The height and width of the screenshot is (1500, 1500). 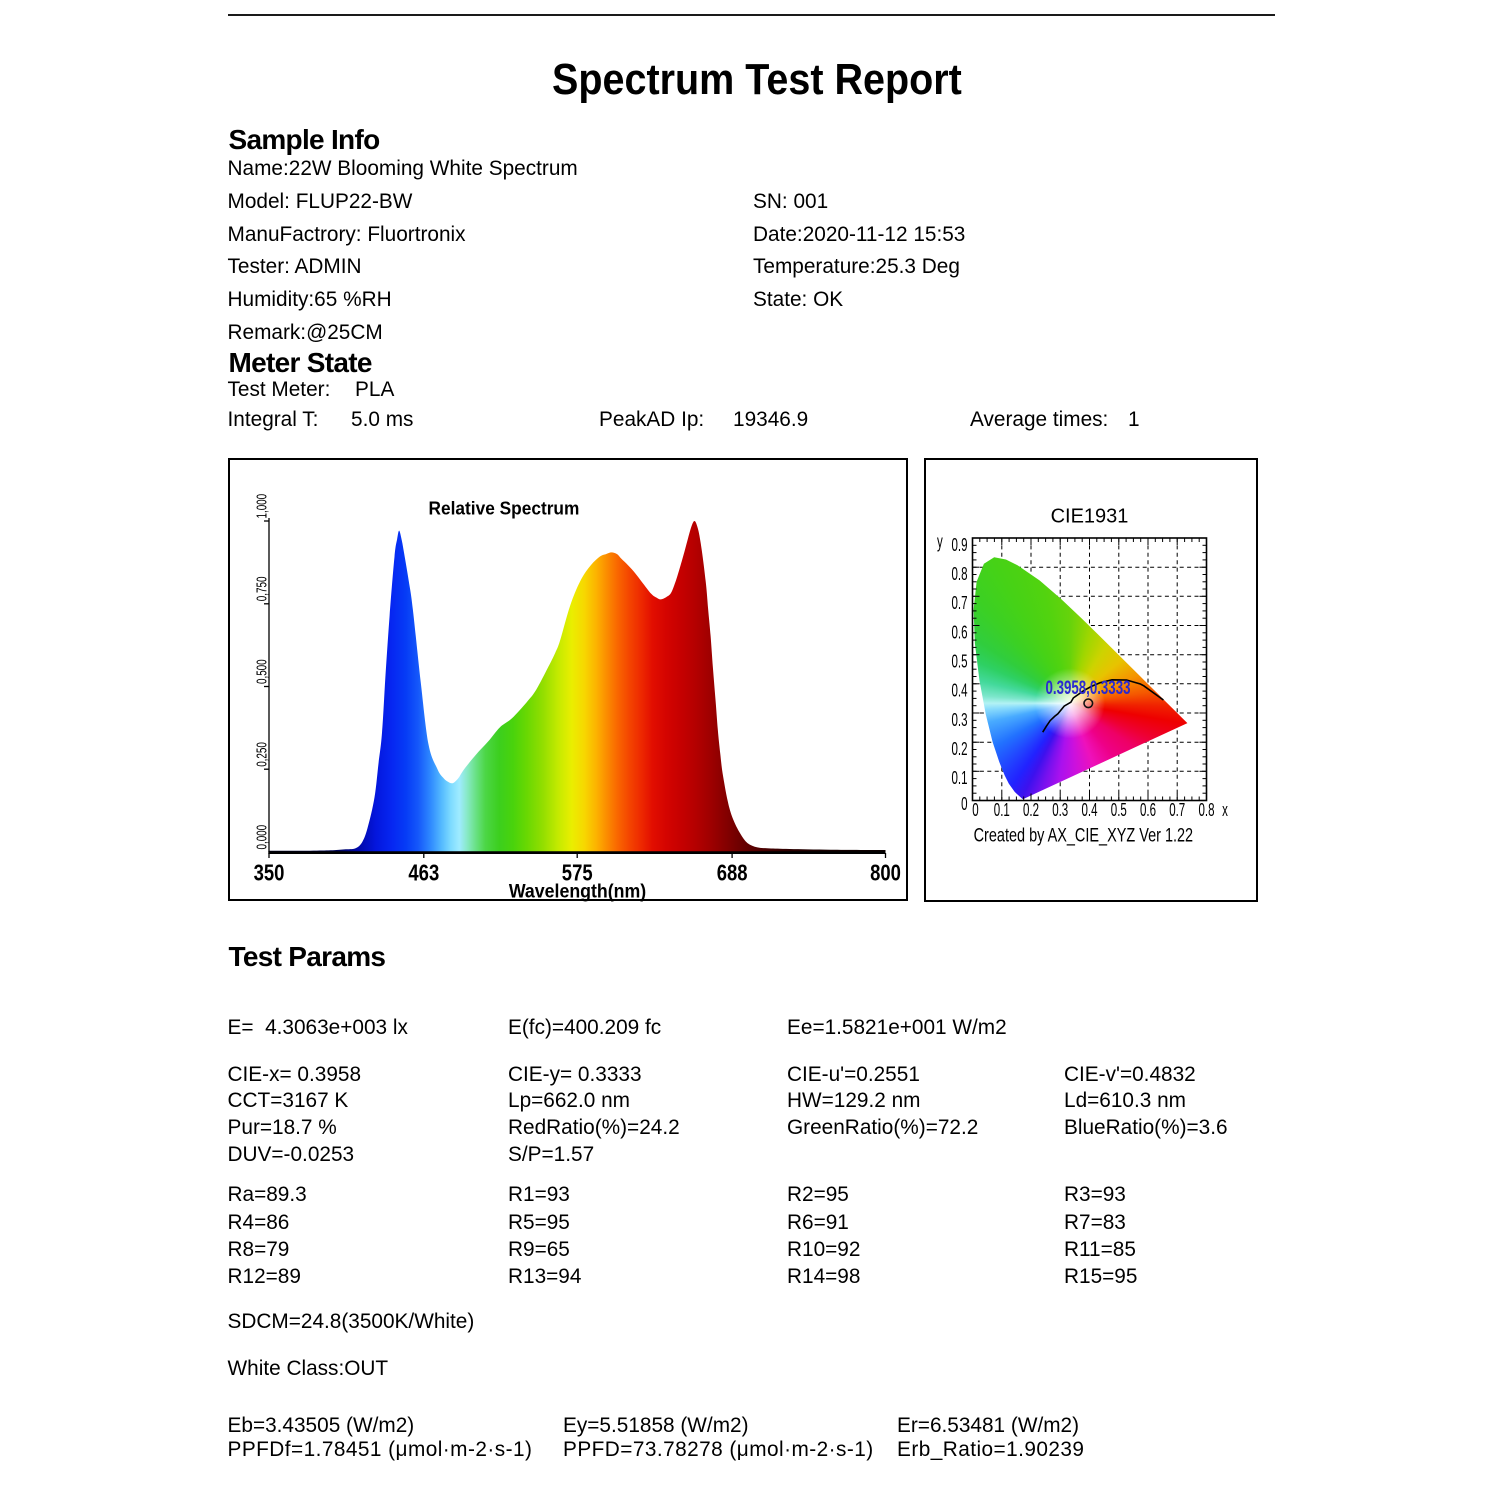 I want to click on svg-text: 0.3958,0.3333, so click(x=1088, y=688).